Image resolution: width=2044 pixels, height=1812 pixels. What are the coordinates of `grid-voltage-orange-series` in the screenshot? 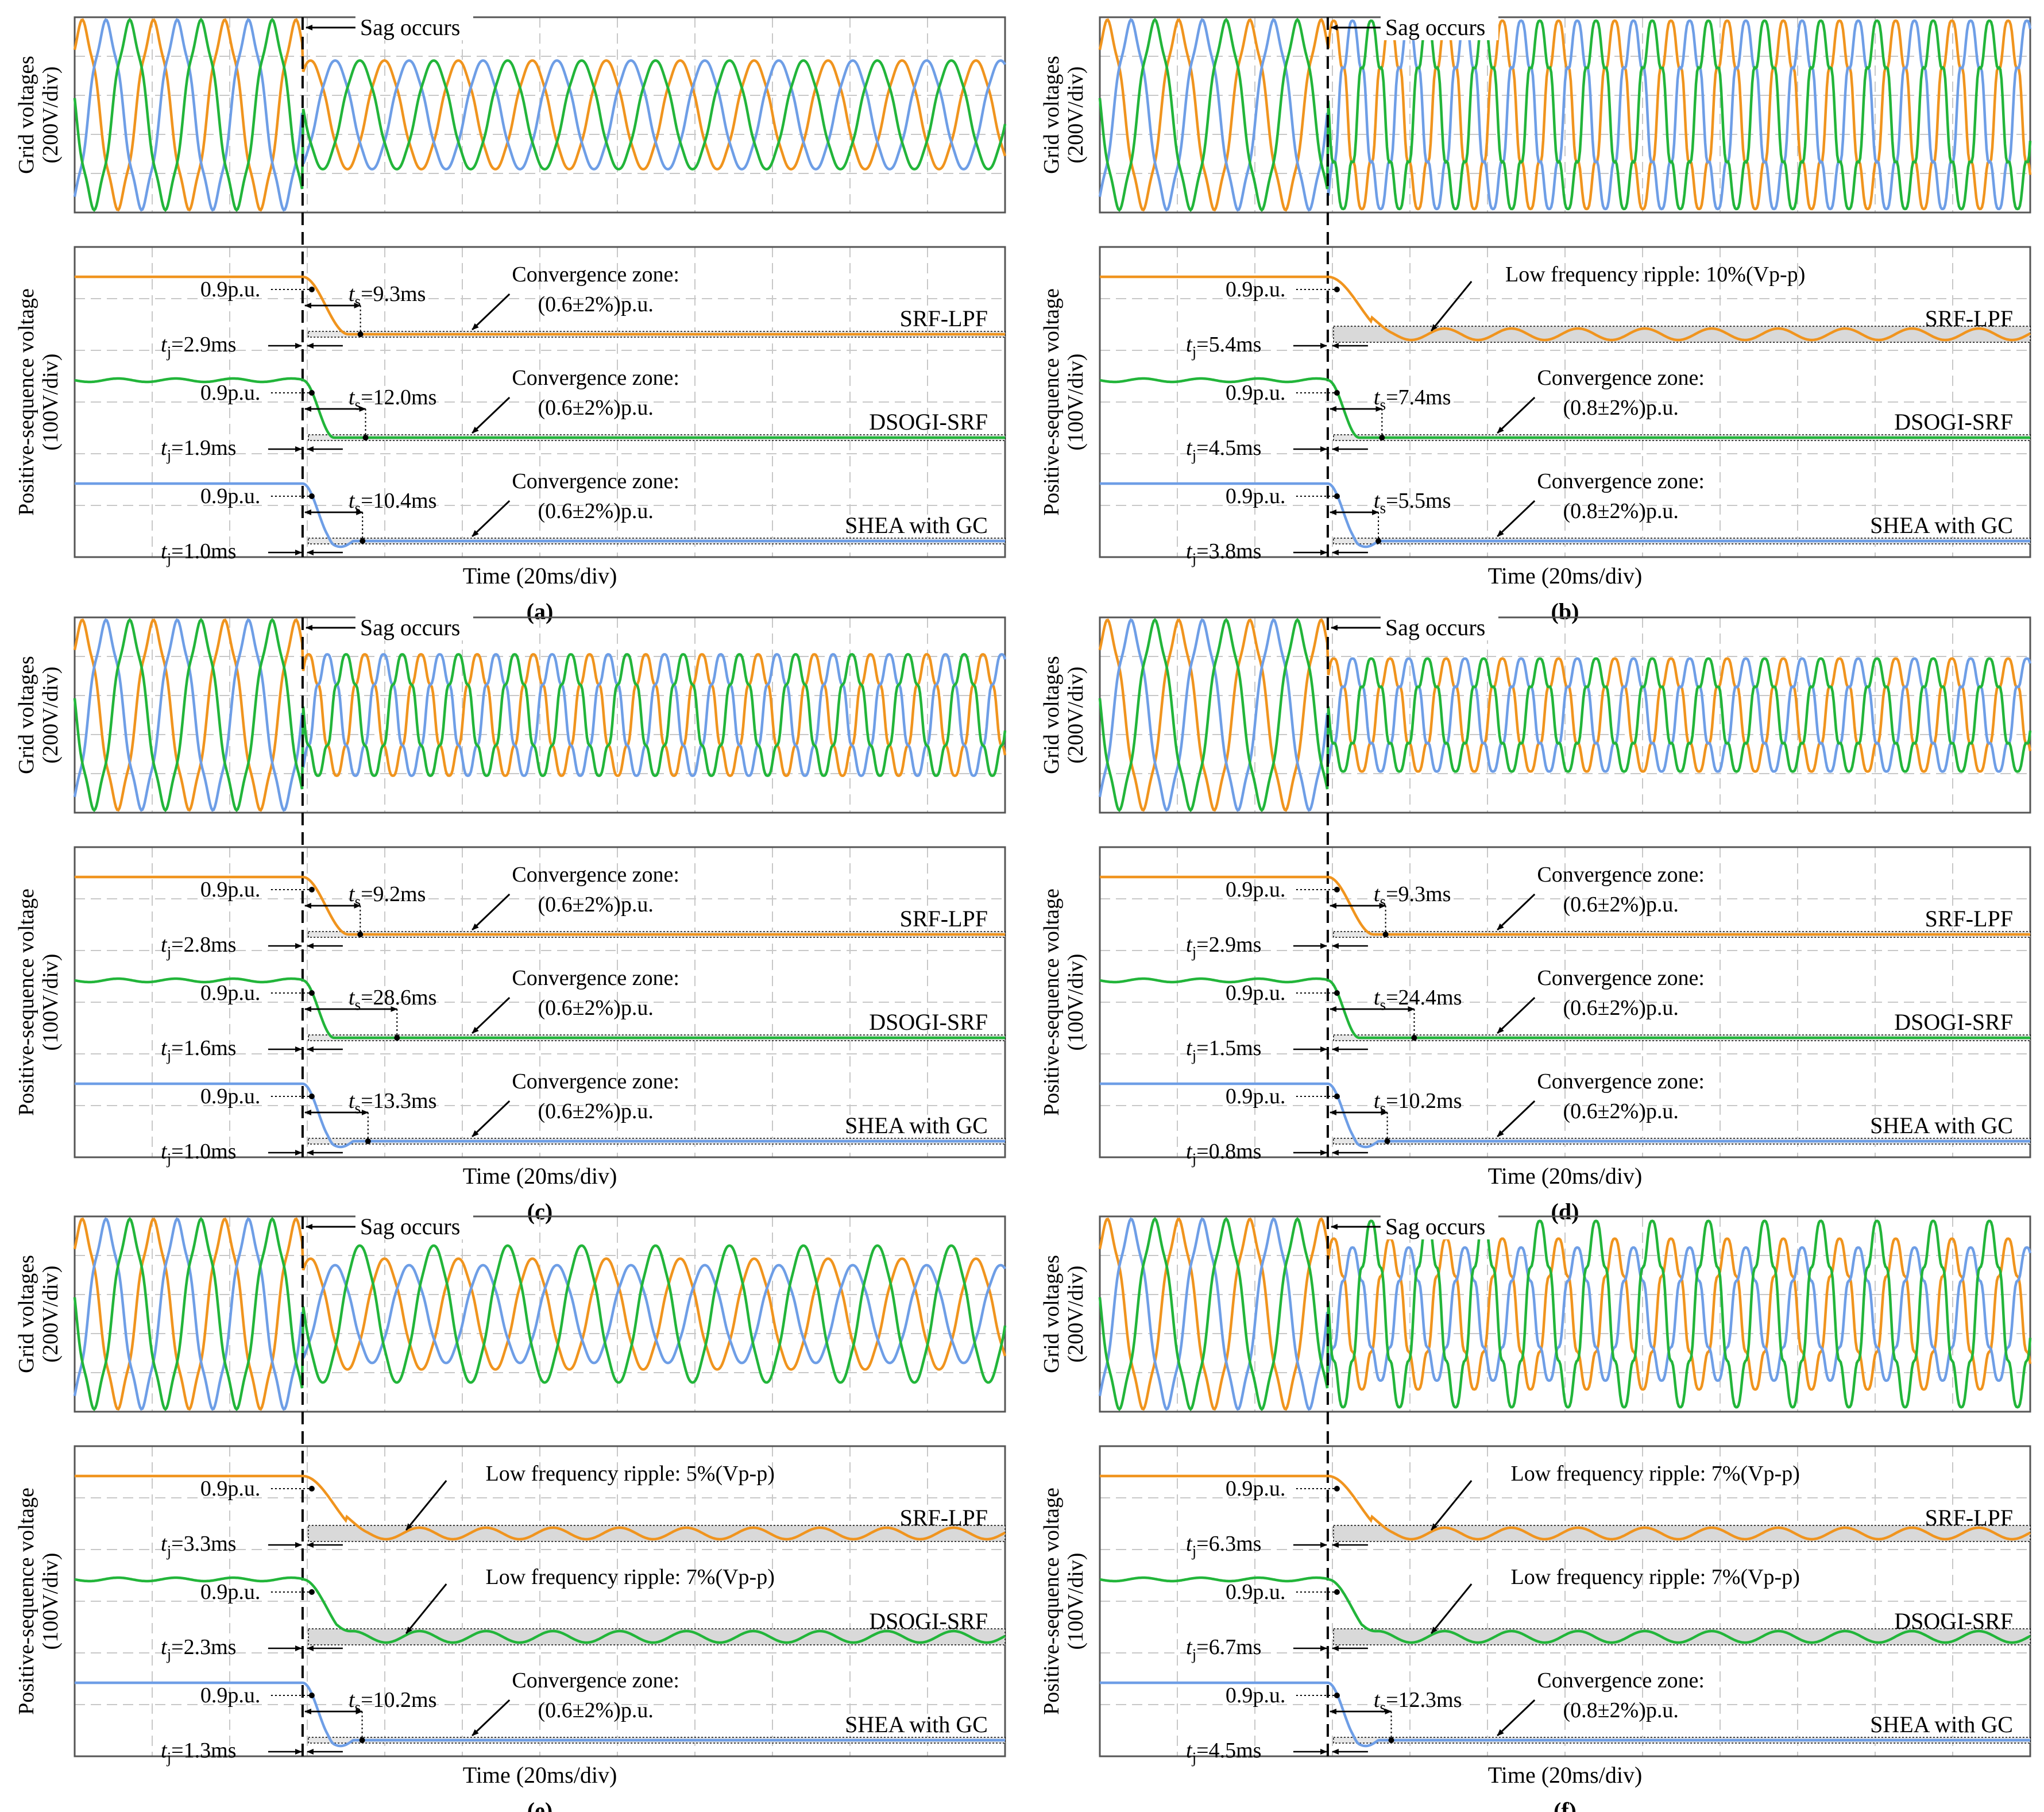 It's located at (540, 715).